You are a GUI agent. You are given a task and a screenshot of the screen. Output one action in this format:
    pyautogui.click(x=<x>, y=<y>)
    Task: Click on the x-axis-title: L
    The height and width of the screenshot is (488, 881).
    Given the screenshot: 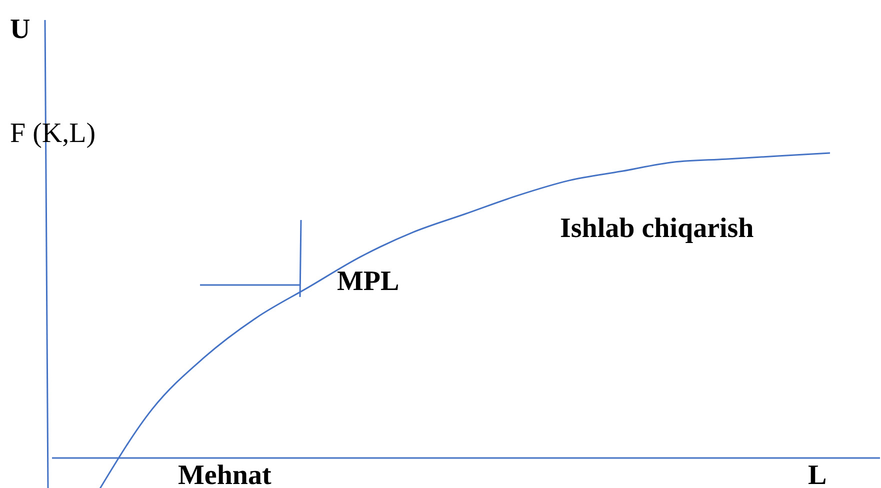 What is the action you would take?
    pyautogui.click(x=817, y=474)
    